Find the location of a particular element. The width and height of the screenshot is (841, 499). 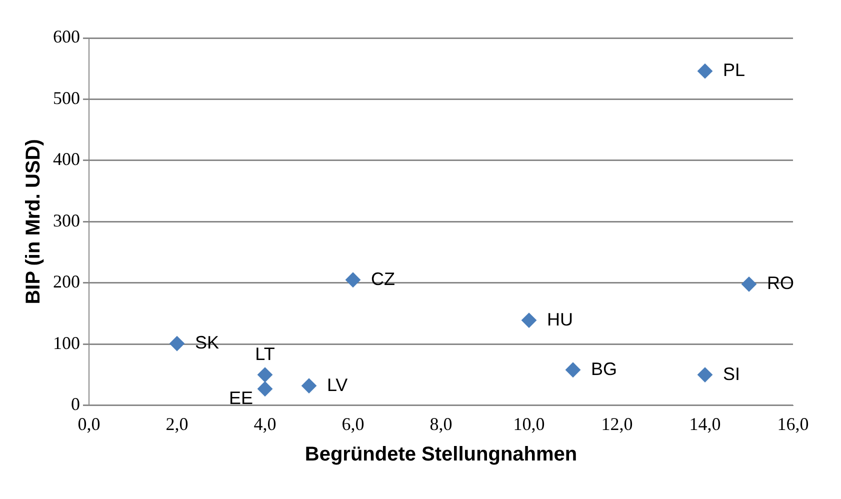

annotation: EE is located at coordinates (241, 398).